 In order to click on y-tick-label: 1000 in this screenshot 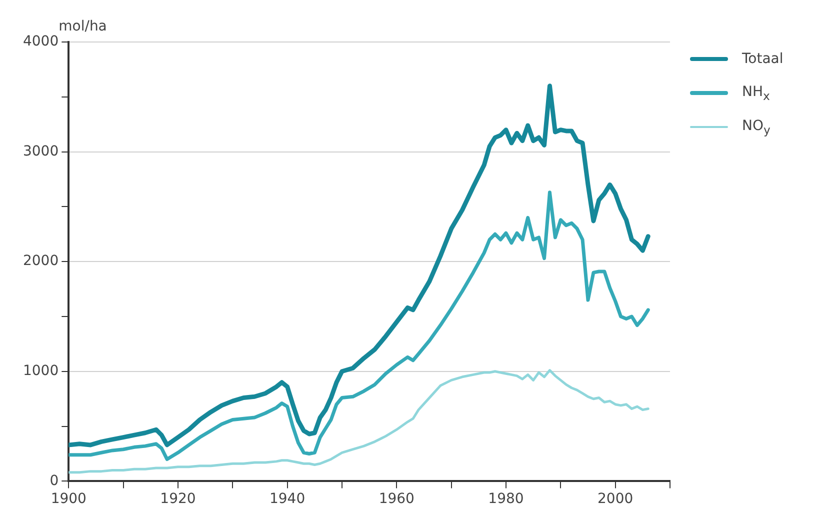, I will do `click(40, 371)`.